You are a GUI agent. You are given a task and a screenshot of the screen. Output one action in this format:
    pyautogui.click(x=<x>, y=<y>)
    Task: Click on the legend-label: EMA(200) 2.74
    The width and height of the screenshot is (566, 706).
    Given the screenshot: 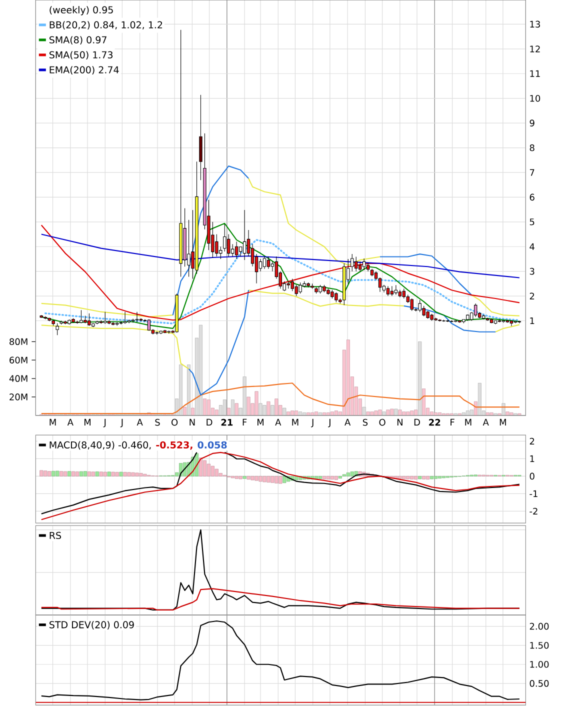 What is the action you would take?
    pyautogui.click(x=84, y=70)
    